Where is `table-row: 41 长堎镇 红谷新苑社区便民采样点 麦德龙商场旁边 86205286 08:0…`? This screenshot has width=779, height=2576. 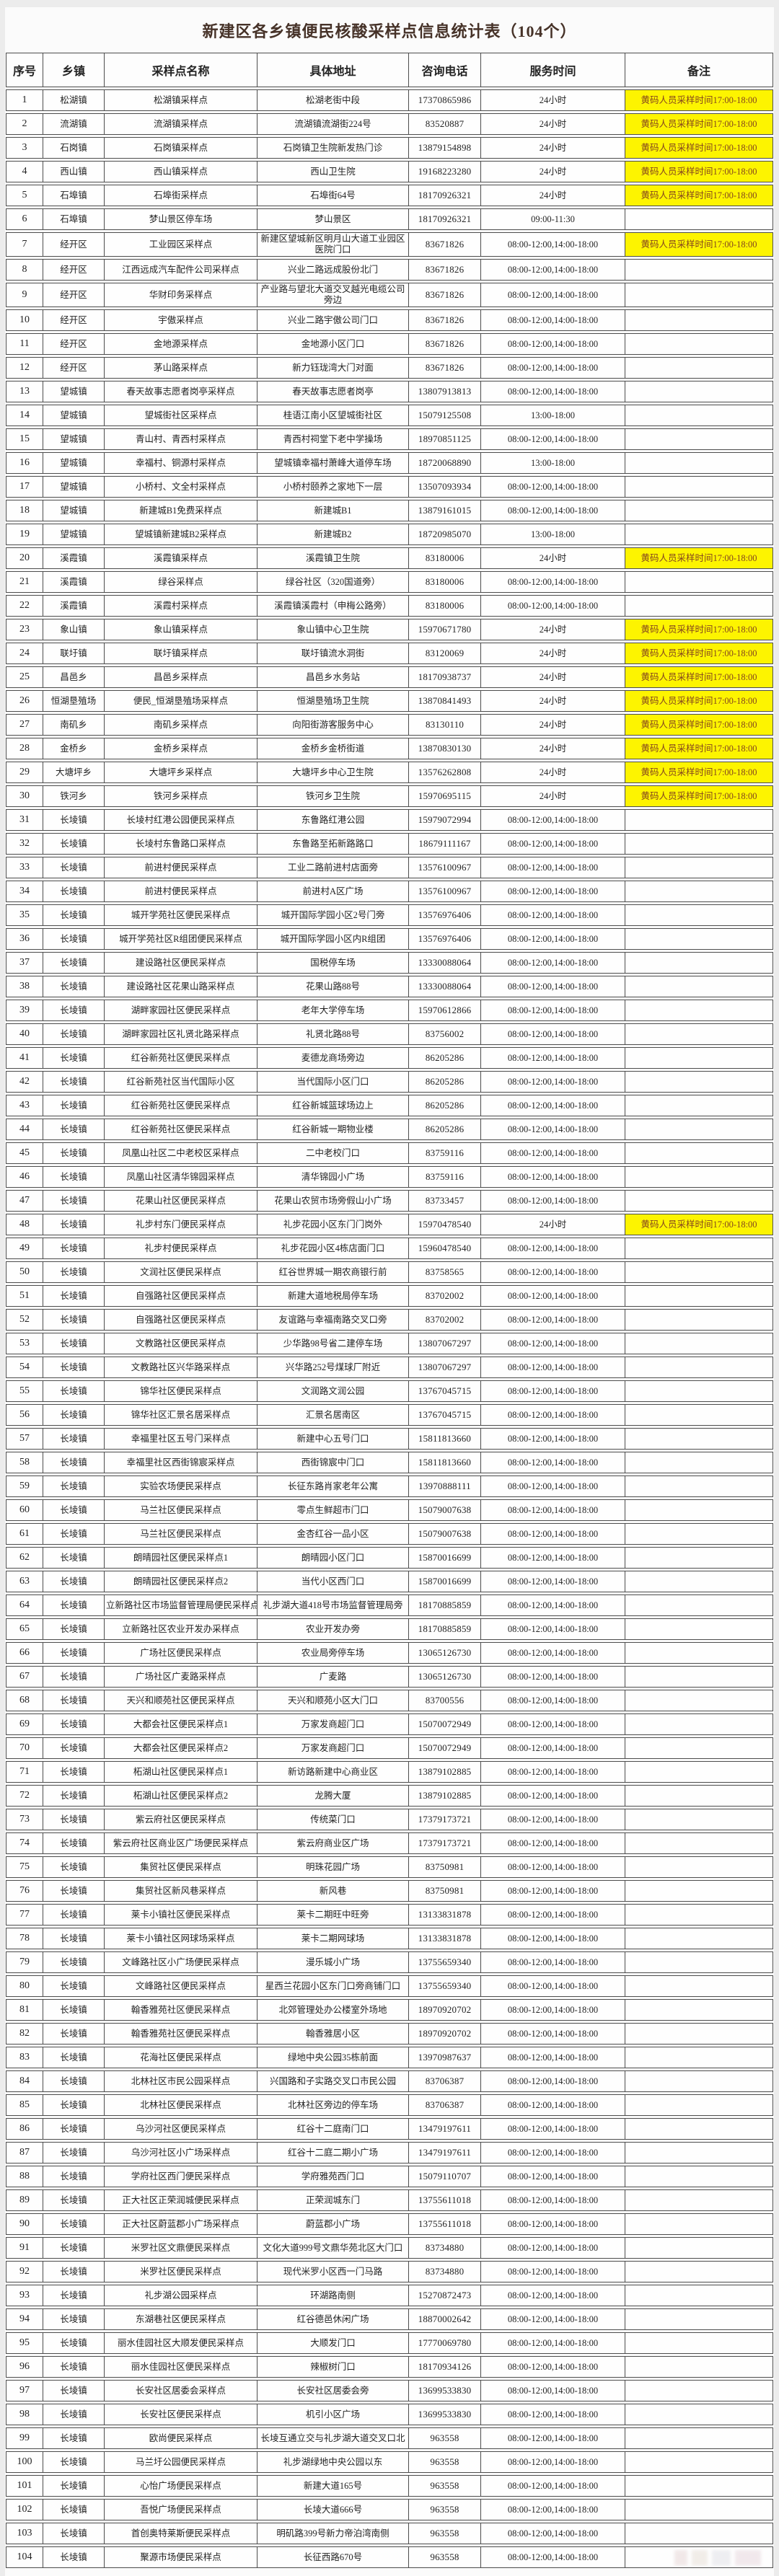 table-row: 41 长堎镇 红谷新苑社区便民采样点 麦德龙商场旁边 86205286 08:0… is located at coordinates (389, 1058).